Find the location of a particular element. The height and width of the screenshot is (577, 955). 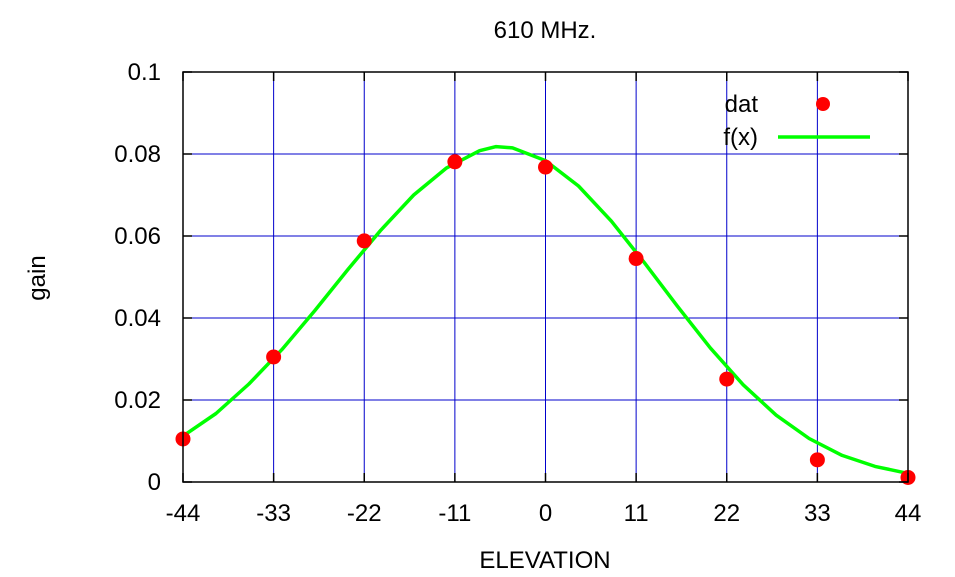

x-tick-label: 0 is located at coordinates (545, 513).